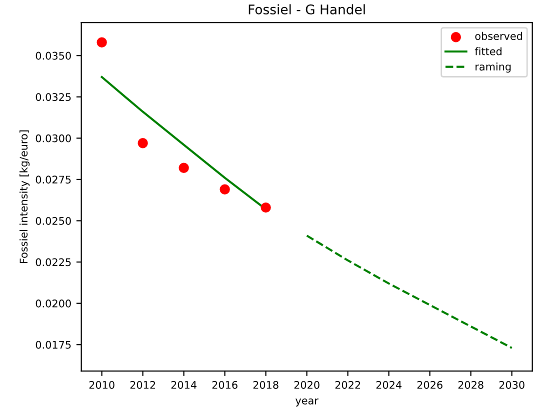  I want to click on y-axis-title: Fossiel intensity [kg/euro], so click(25, 197).